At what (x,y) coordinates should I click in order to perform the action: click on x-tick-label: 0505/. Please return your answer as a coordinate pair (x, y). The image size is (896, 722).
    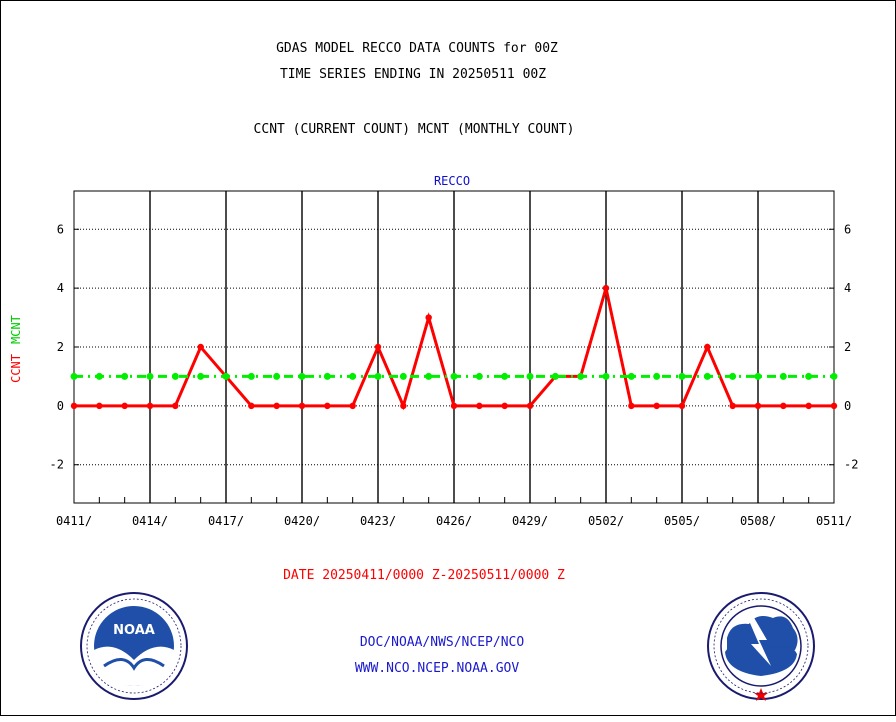
    Looking at the image, I should click on (682, 521).